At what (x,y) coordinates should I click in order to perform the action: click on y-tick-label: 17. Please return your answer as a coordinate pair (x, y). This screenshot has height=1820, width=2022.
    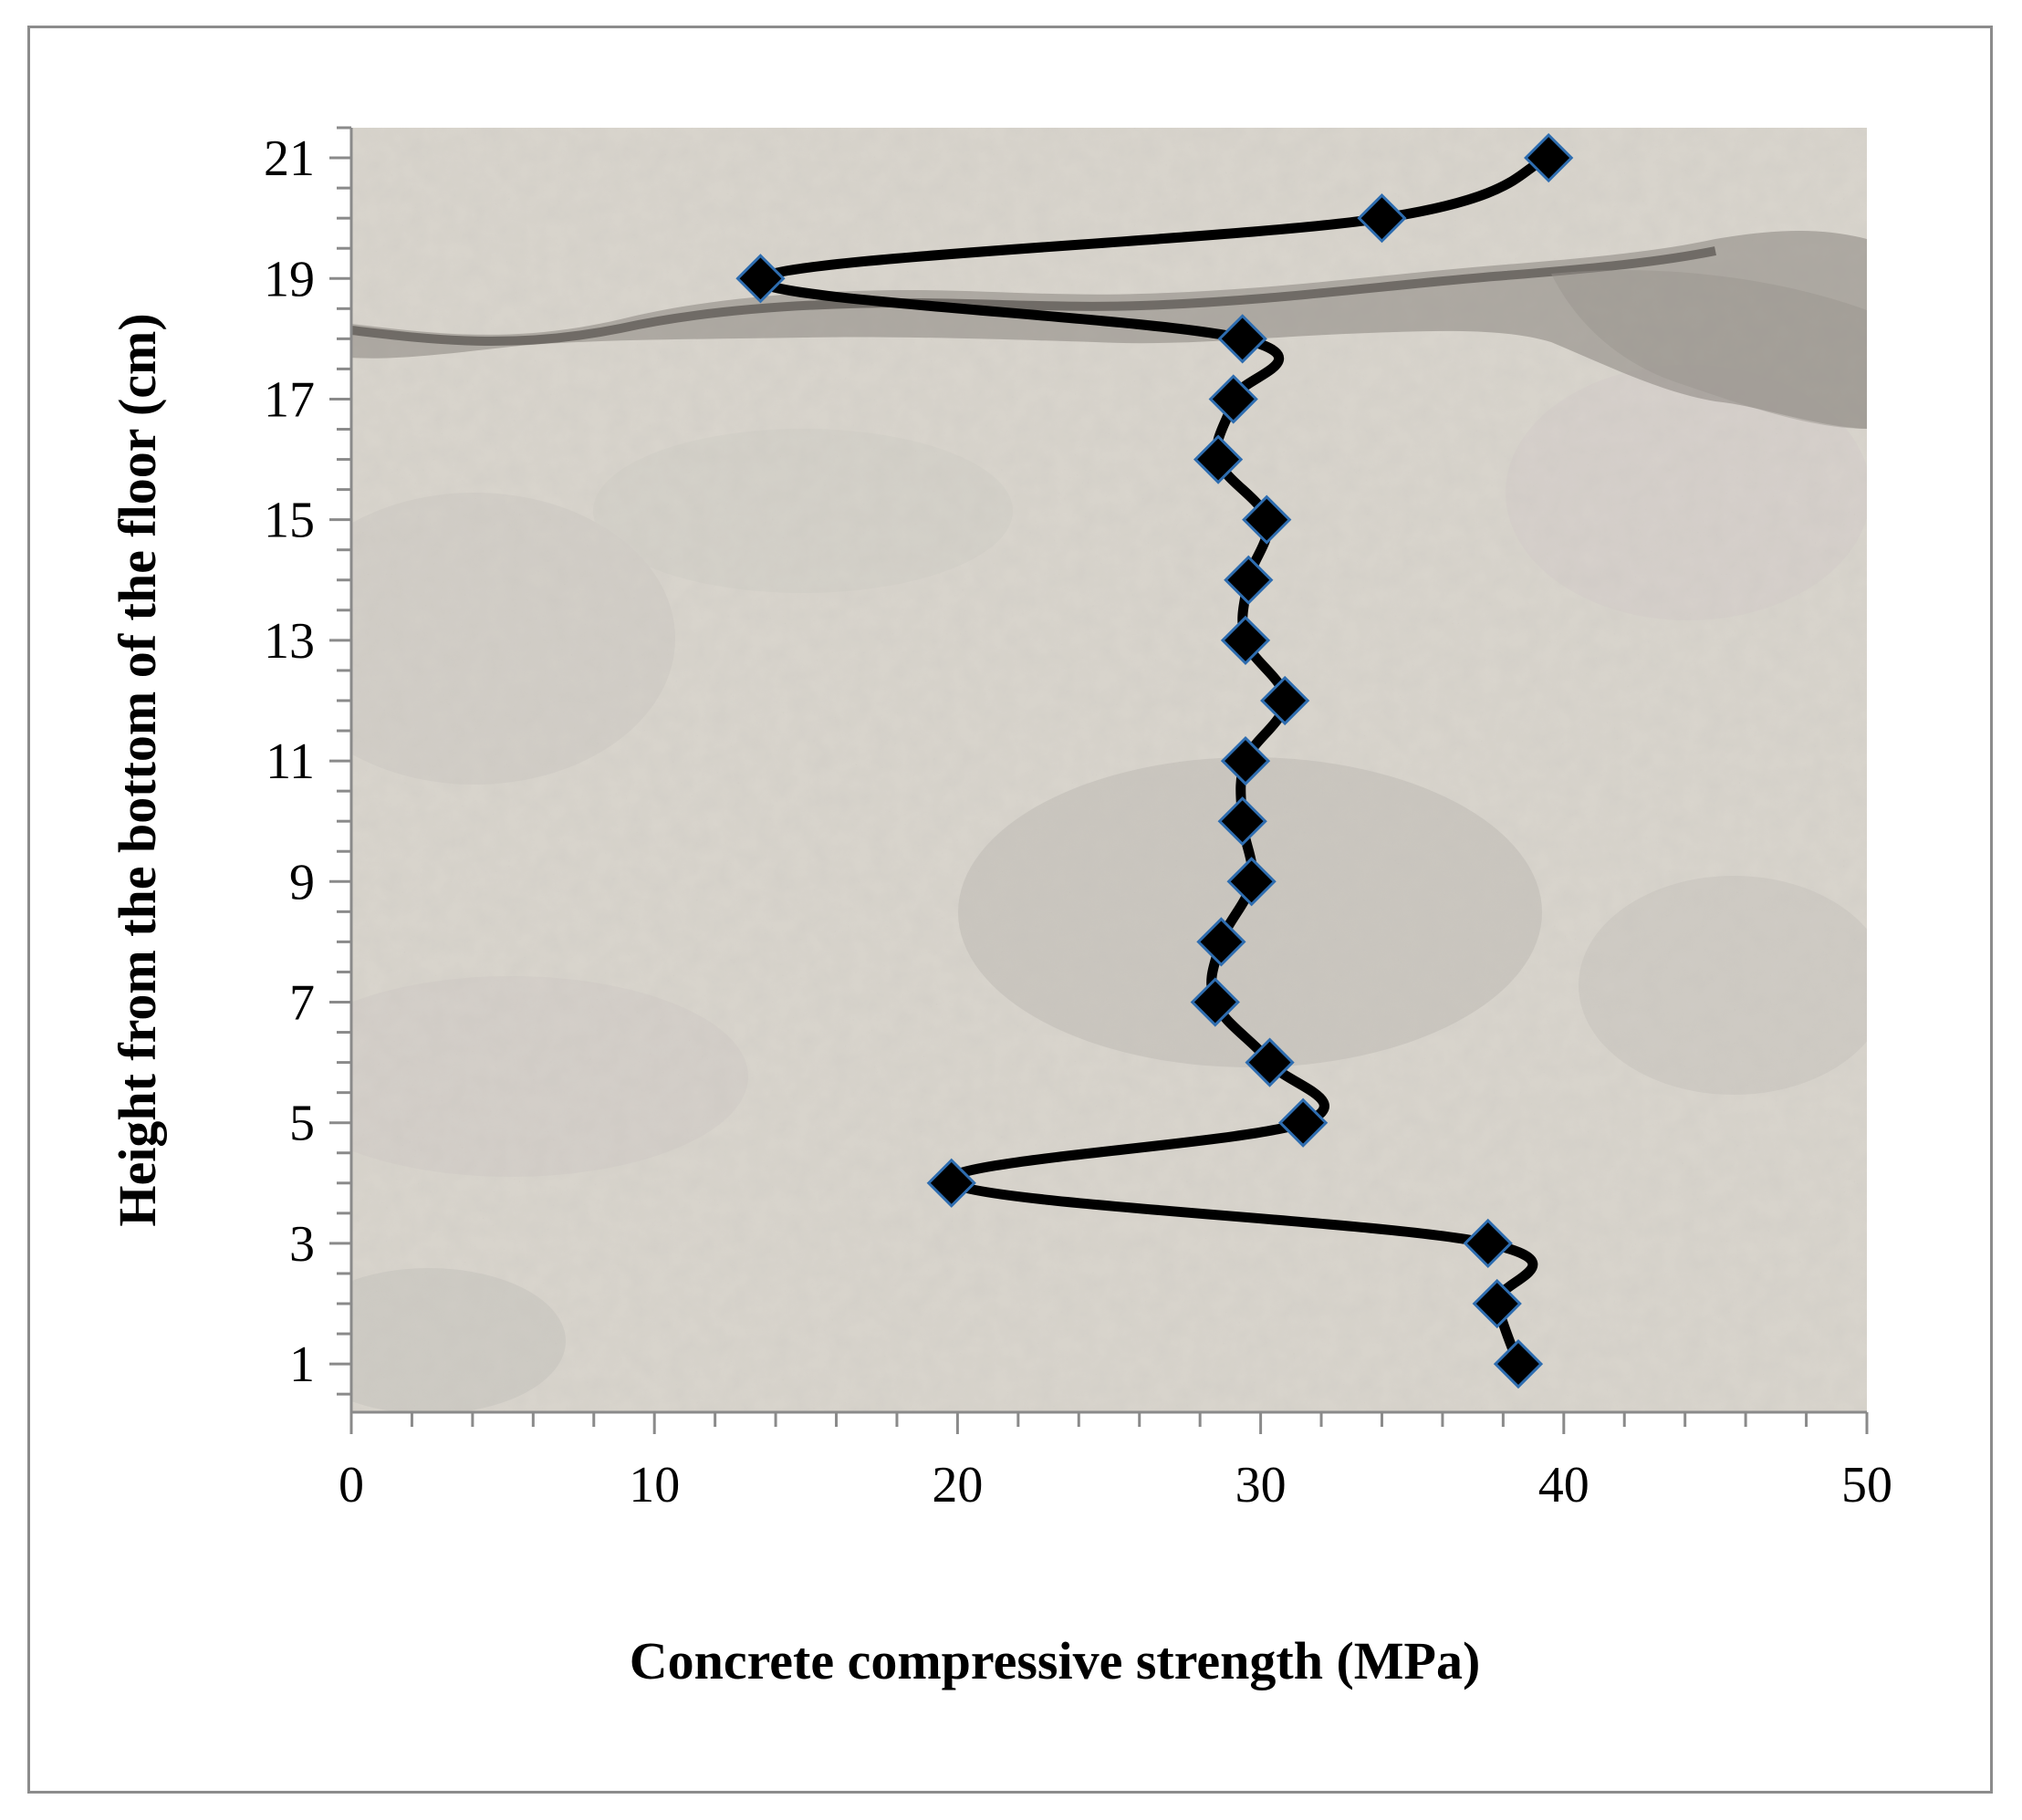
    Looking at the image, I should click on (289, 400).